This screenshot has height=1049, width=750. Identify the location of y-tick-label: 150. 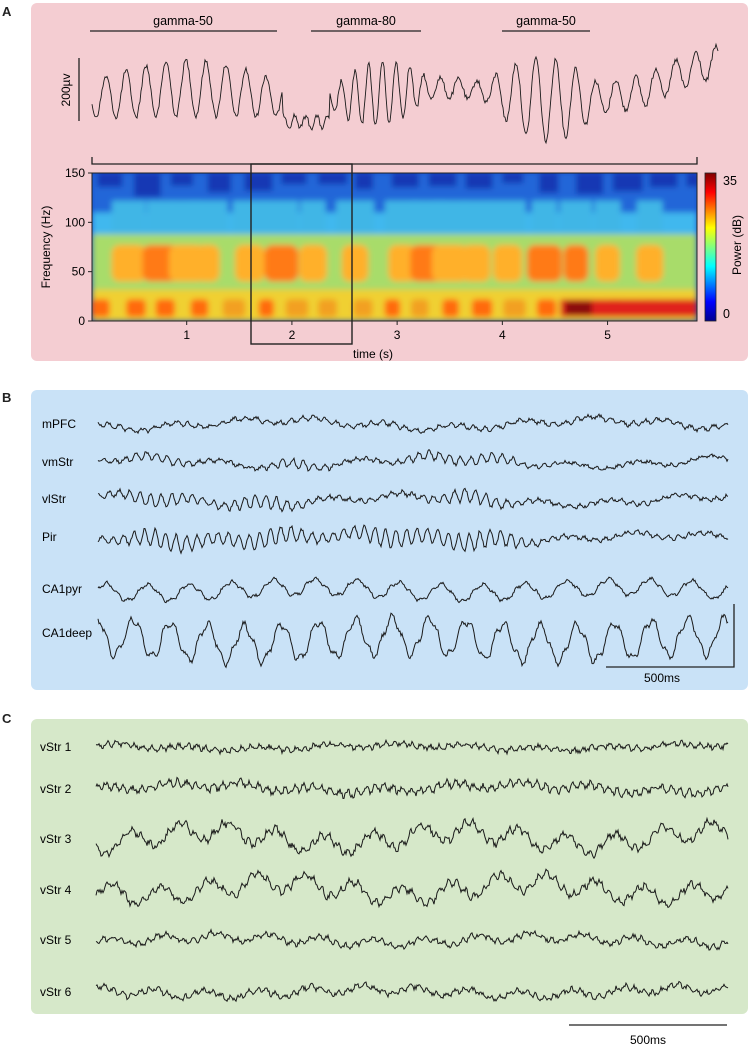
(75, 173).